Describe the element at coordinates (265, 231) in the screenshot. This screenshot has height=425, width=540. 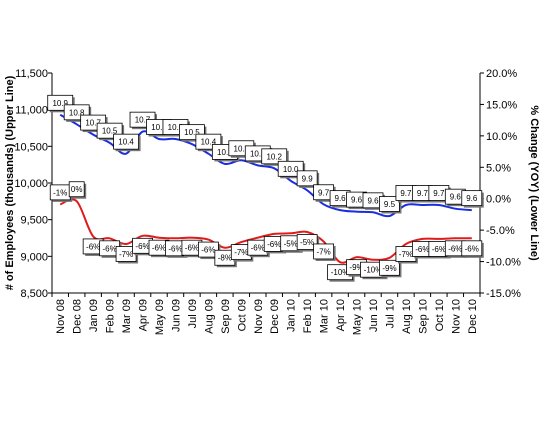
I see `series-line-pct-change` at that location.